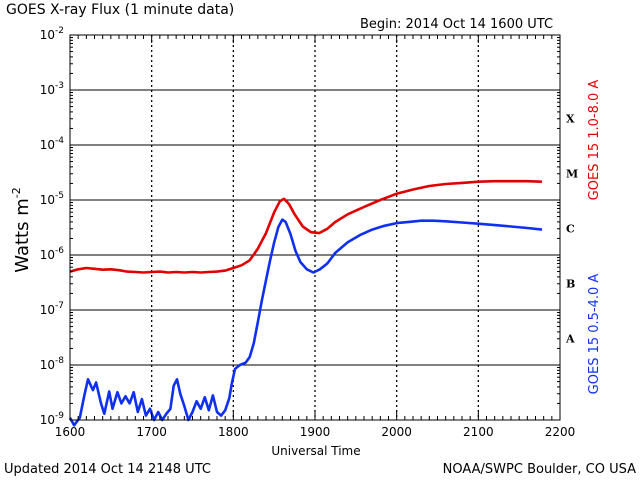 This screenshot has width=640, height=480. What do you see at coordinates (315, 451) in the screenshot?
I see `x-axis-label: Universal Time` at bounding box center [315, 451].